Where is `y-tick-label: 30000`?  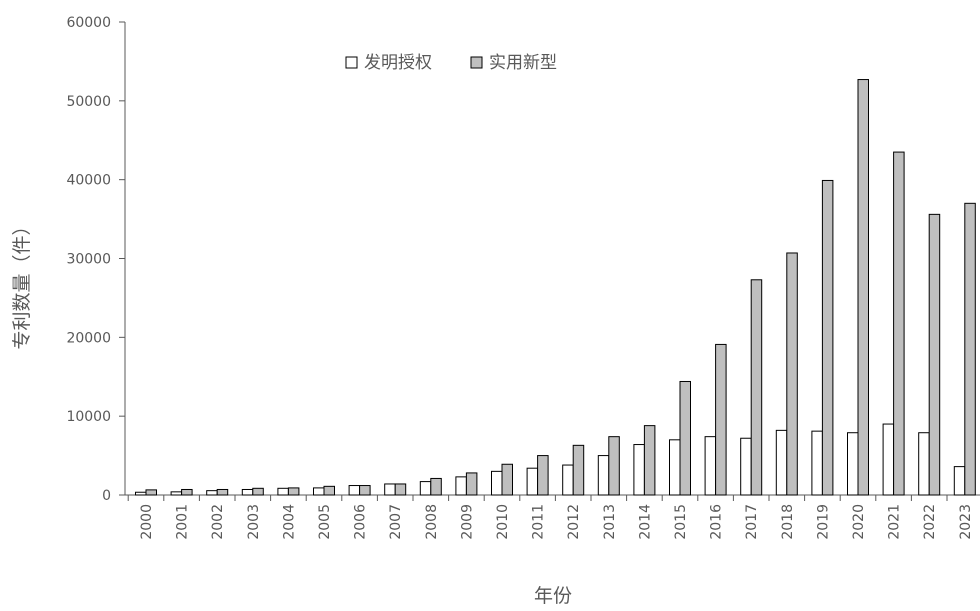
y-tick-label: 30000 is located at coordinates (88, 260).